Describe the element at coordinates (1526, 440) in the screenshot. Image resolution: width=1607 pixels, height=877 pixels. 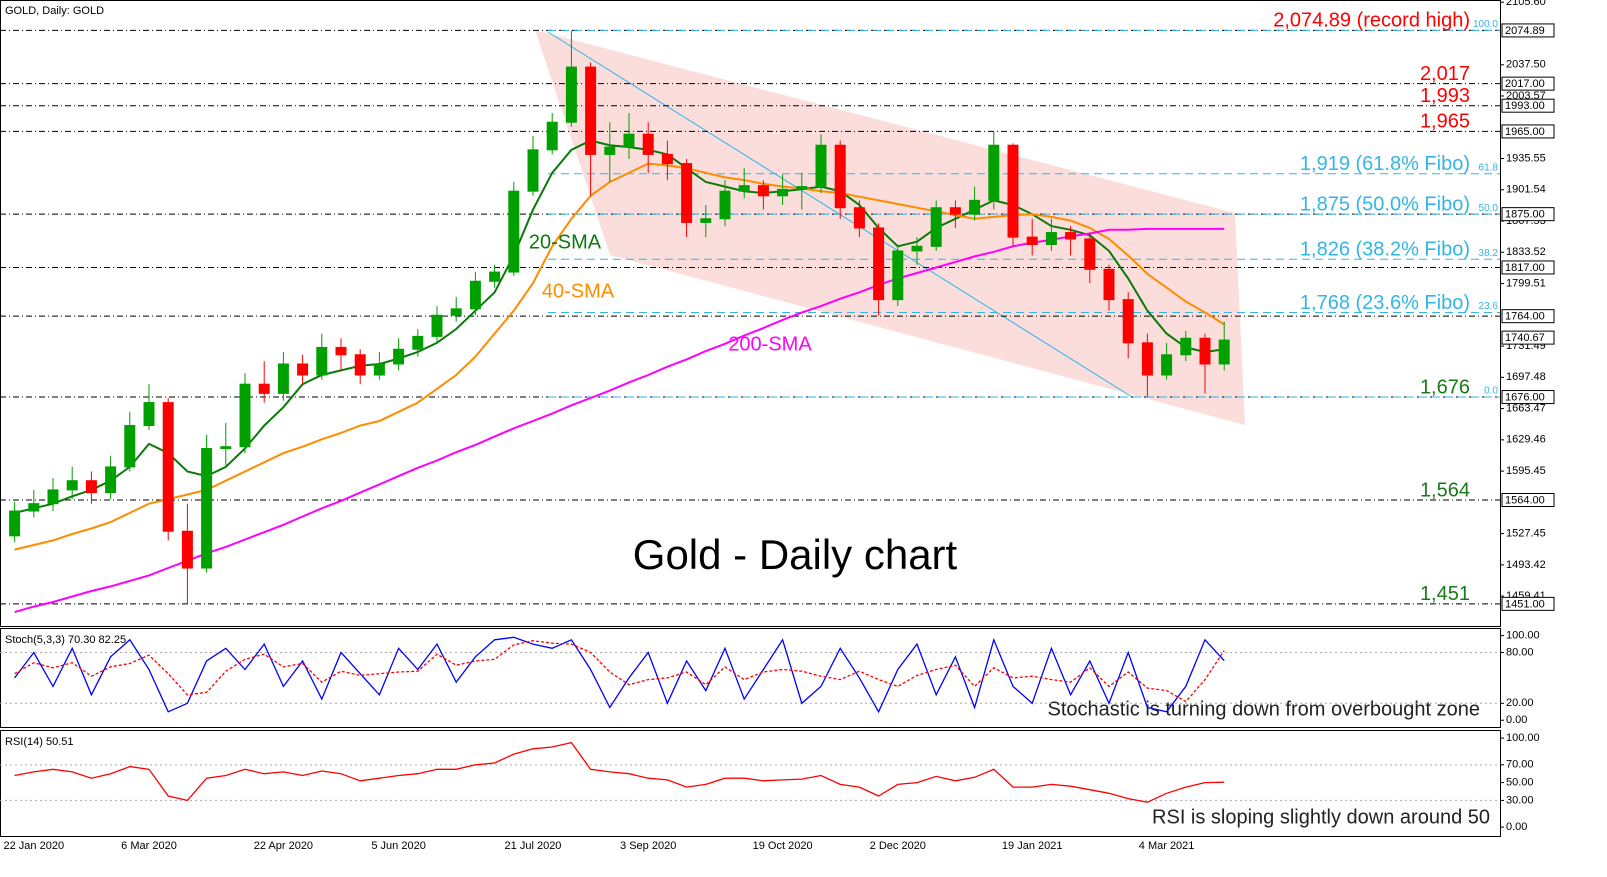
I see `y-tick-label: 1629.46` at that location.